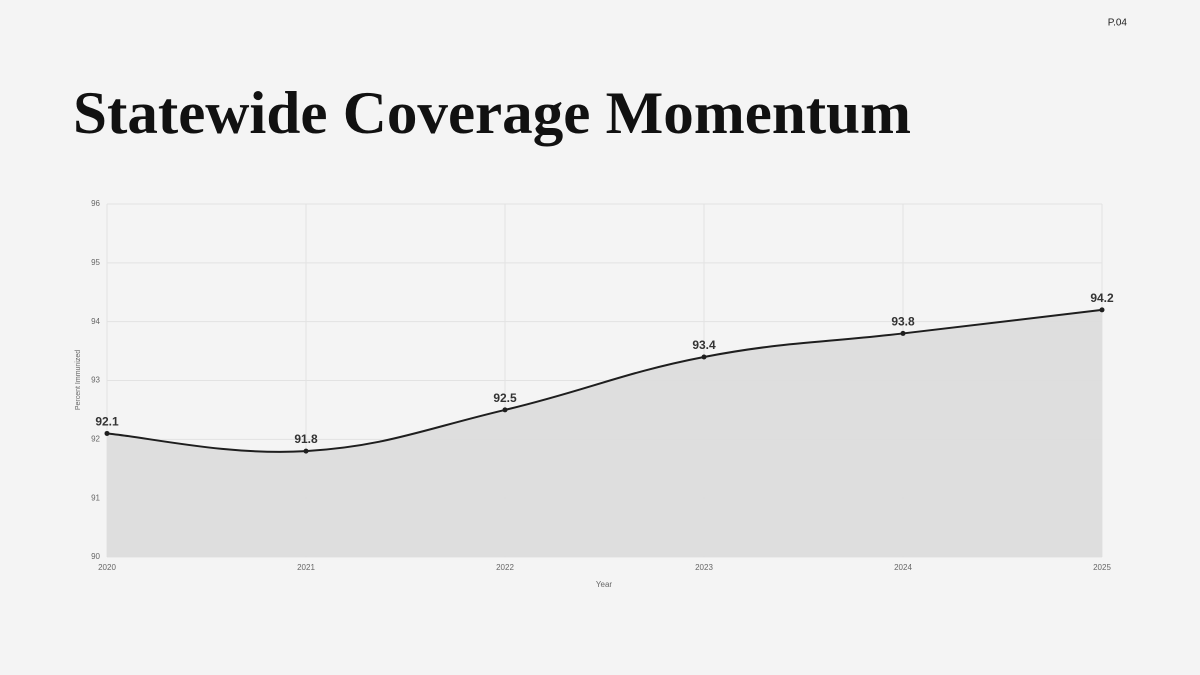 This screenshot has height=675, width=1200. What do you see at coordinates (95, 556) in the screenshot?
I see `y-tick-label: 90` at bounding box center [95, 556].